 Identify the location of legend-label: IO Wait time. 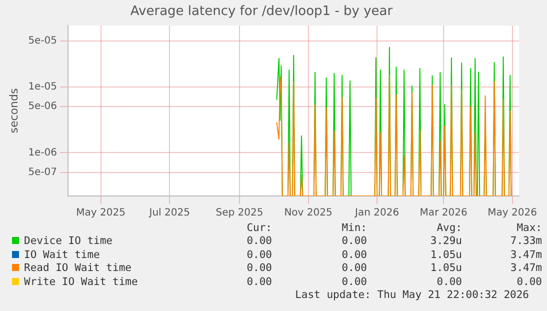
(62, 254).